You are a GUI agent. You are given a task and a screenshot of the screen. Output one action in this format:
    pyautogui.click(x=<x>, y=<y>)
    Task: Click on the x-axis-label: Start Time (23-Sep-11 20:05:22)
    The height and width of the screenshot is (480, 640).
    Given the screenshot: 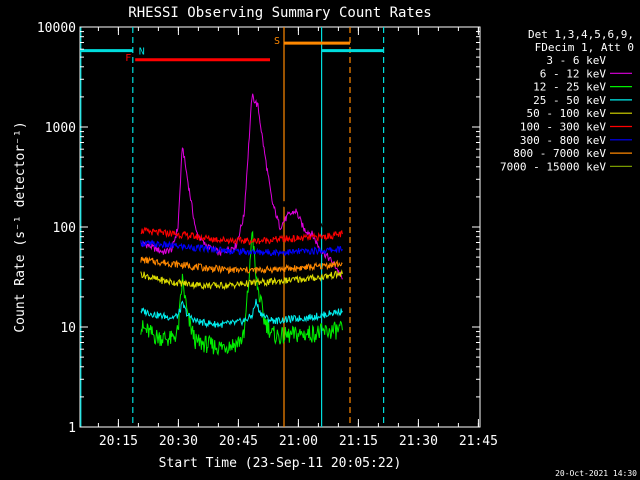 What is the action you would take?
    pyautogui.click(x=280, y=463)
    